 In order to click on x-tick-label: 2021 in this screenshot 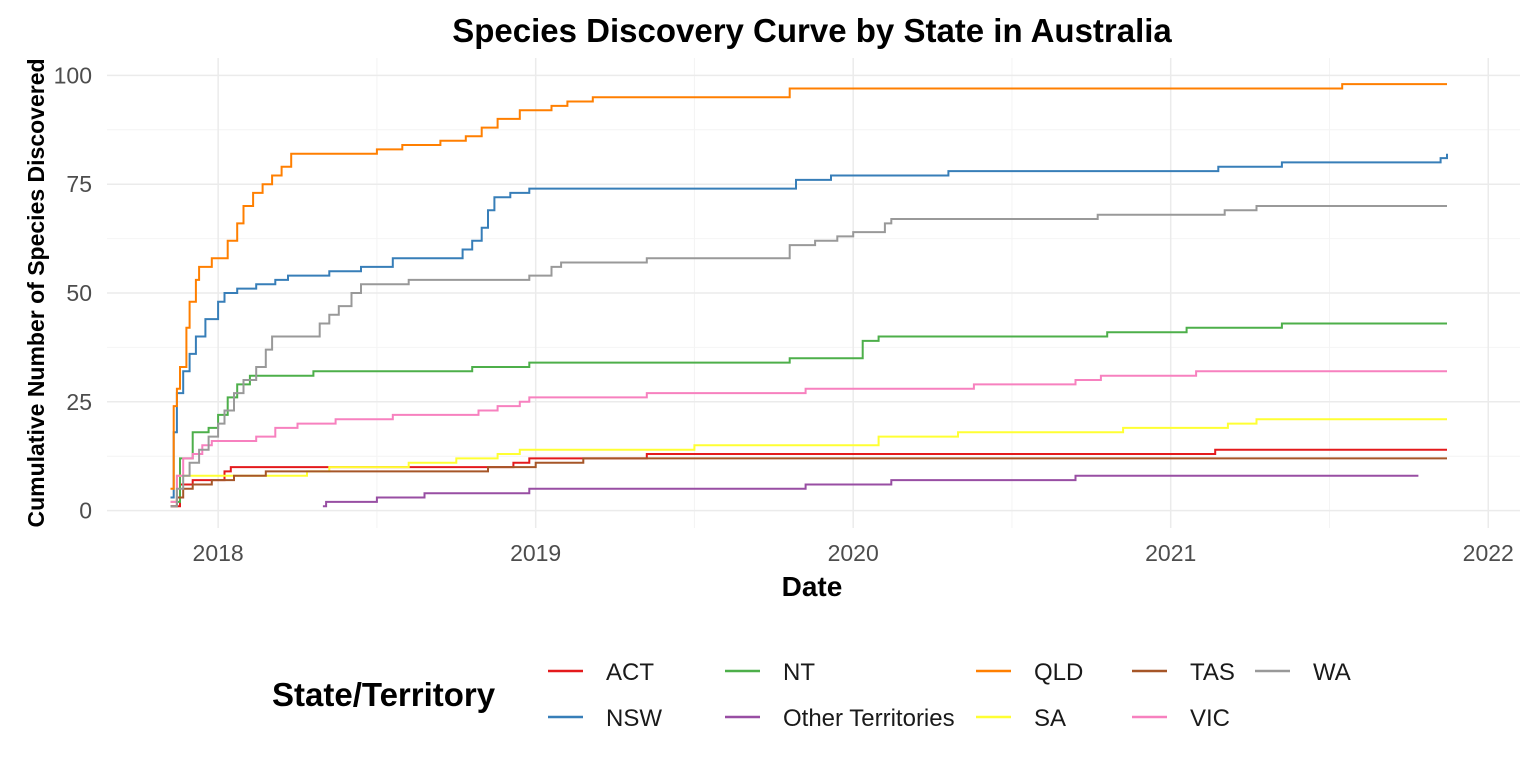, I will do `click(1170, 553)`.